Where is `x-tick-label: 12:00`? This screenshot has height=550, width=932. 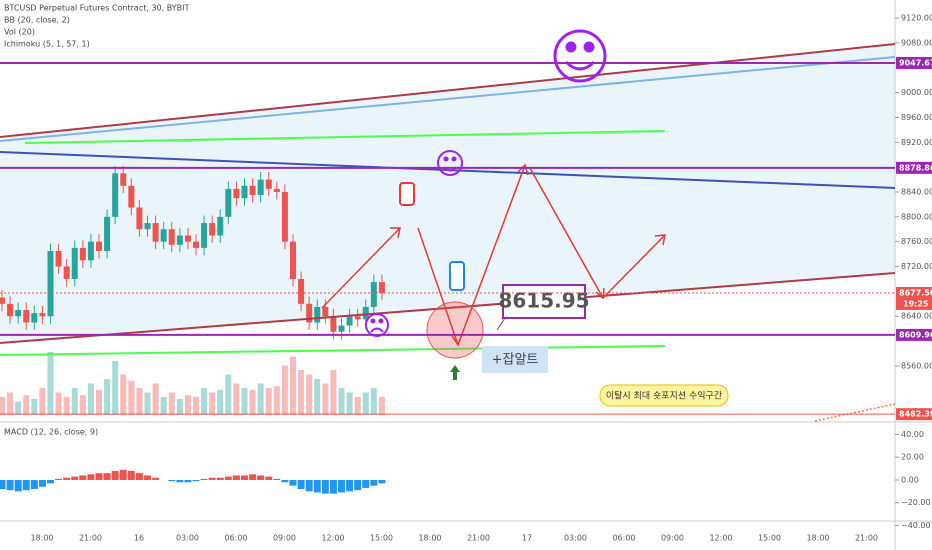
x-tick-label: 12:00 is located at coordinates (720, 538).